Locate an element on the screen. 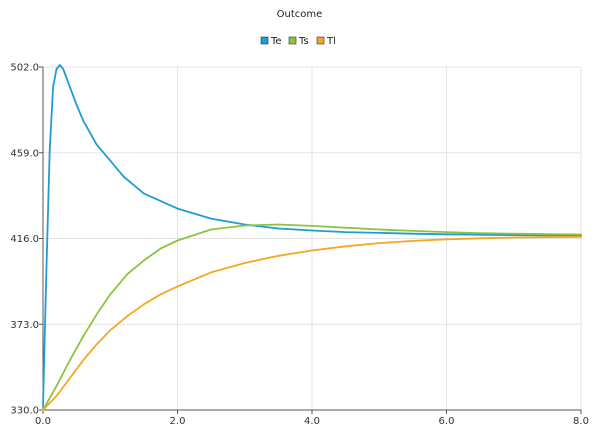  legend-label-tl: Tl is located at coordinates (331, 41).